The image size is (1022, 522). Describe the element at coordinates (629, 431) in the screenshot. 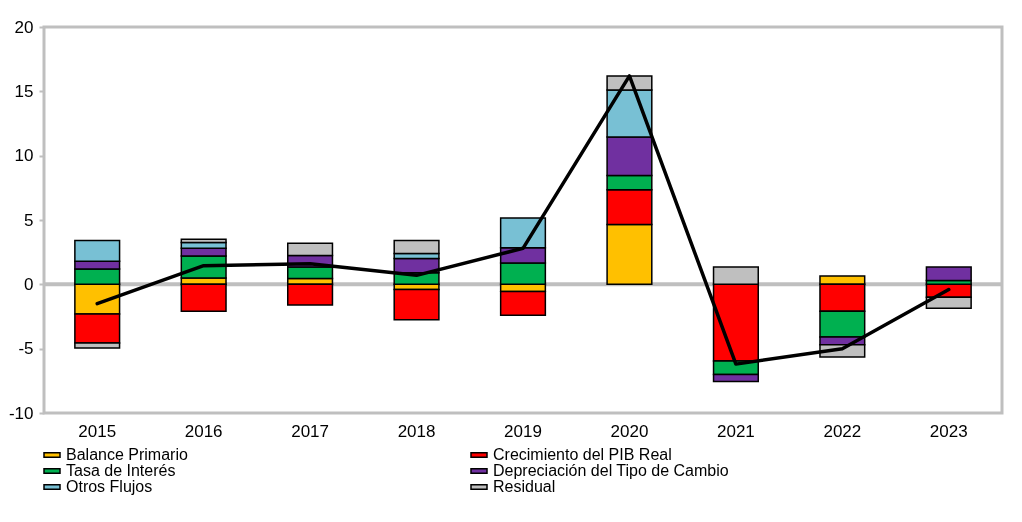

I see `x-tick-label: 2020` at that location.